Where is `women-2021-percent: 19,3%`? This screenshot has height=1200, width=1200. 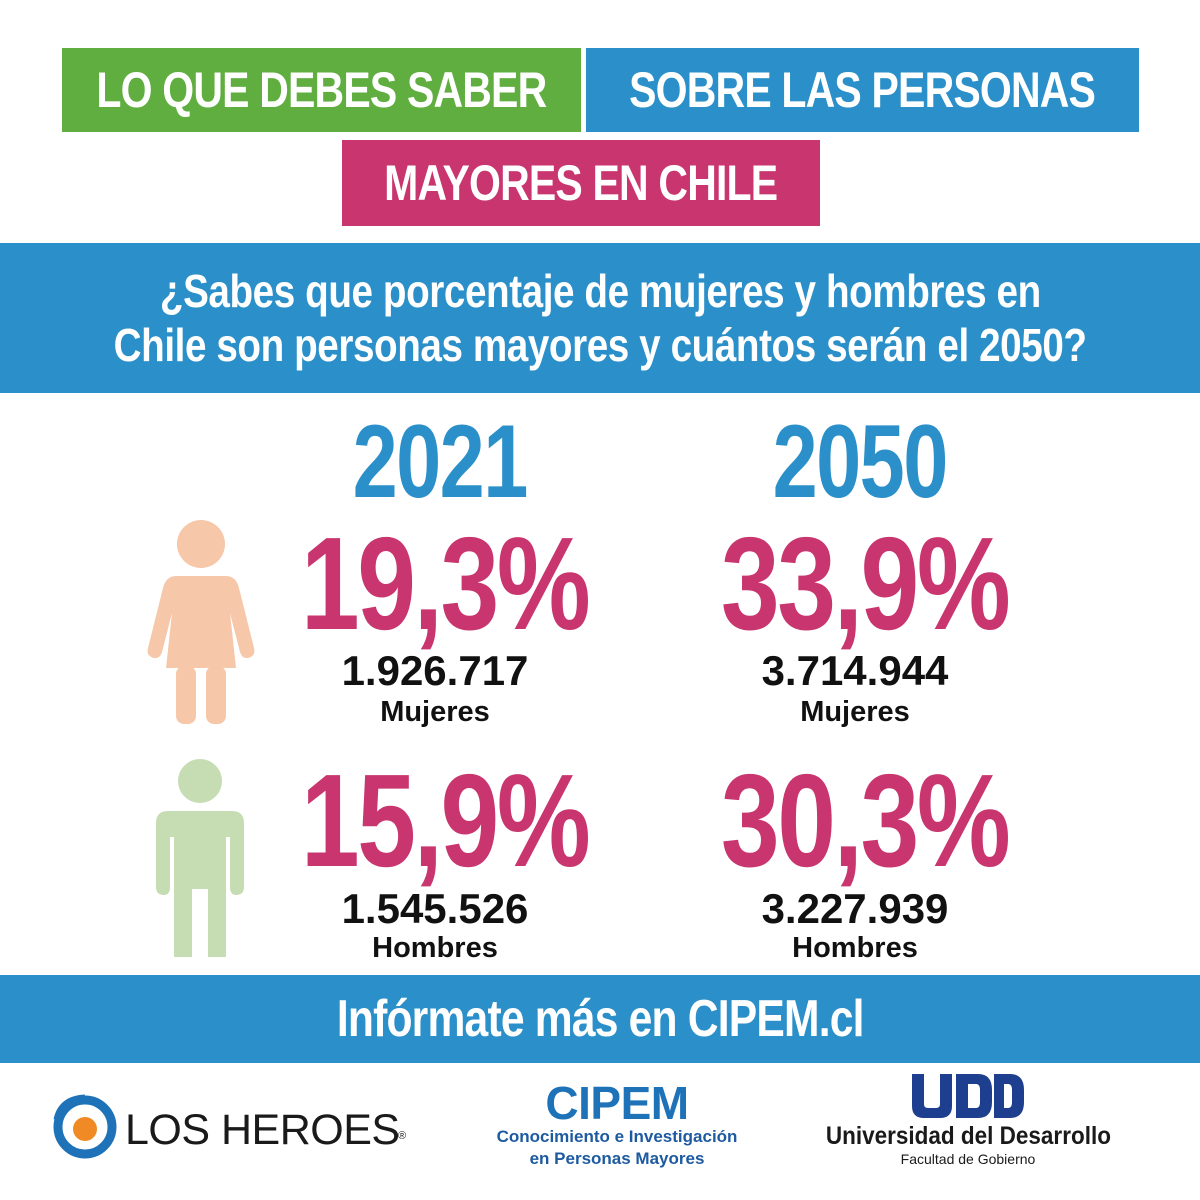
women-2021-percent: 19,3% is located at coordinates (446, 583).